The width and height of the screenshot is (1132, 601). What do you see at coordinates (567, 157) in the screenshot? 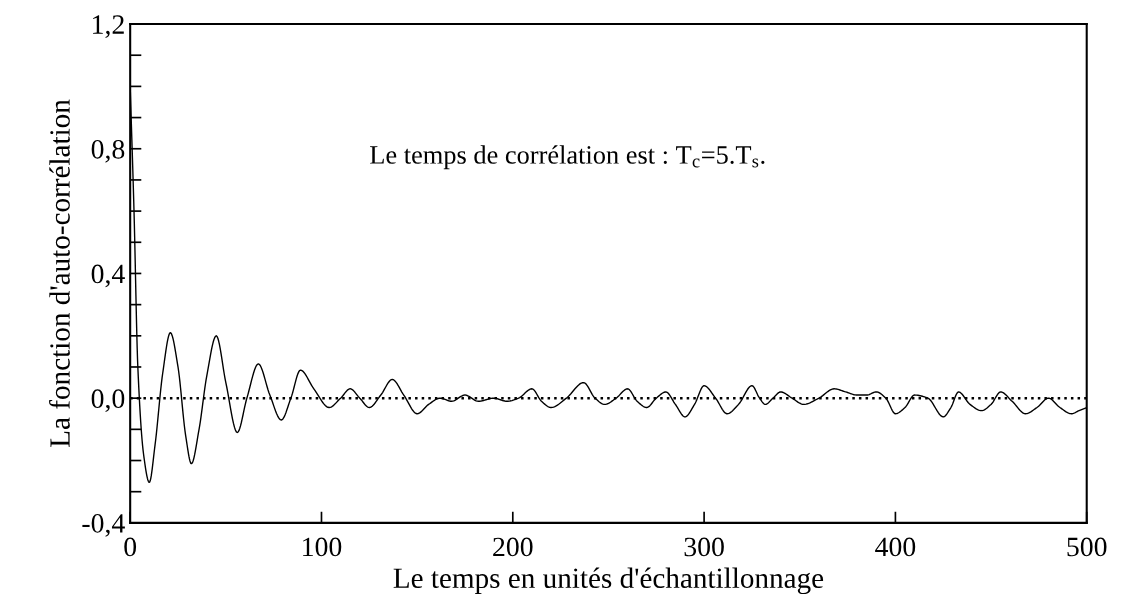
I see `annotation: Le temps de corrélation est : T$_{c}$=5.T$_{s}$.` at bounding box center [567, 157].